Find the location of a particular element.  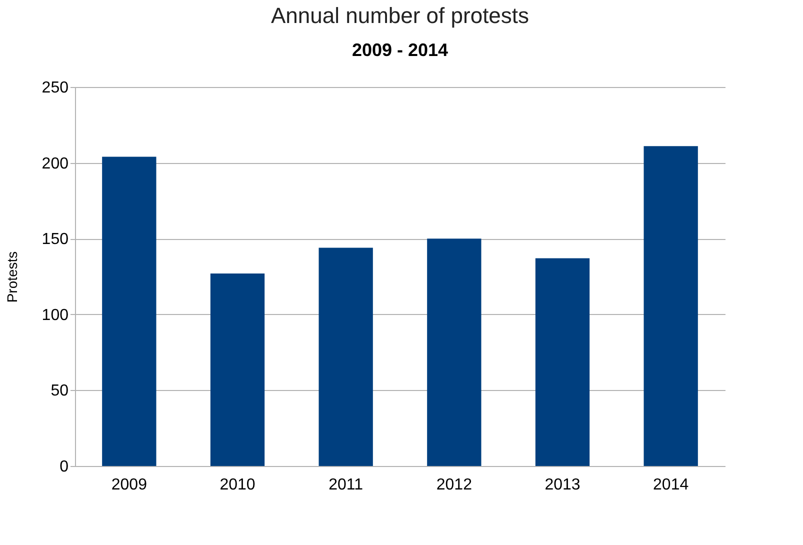

y-tick-label: 50 is located at coordinates (59, 391).